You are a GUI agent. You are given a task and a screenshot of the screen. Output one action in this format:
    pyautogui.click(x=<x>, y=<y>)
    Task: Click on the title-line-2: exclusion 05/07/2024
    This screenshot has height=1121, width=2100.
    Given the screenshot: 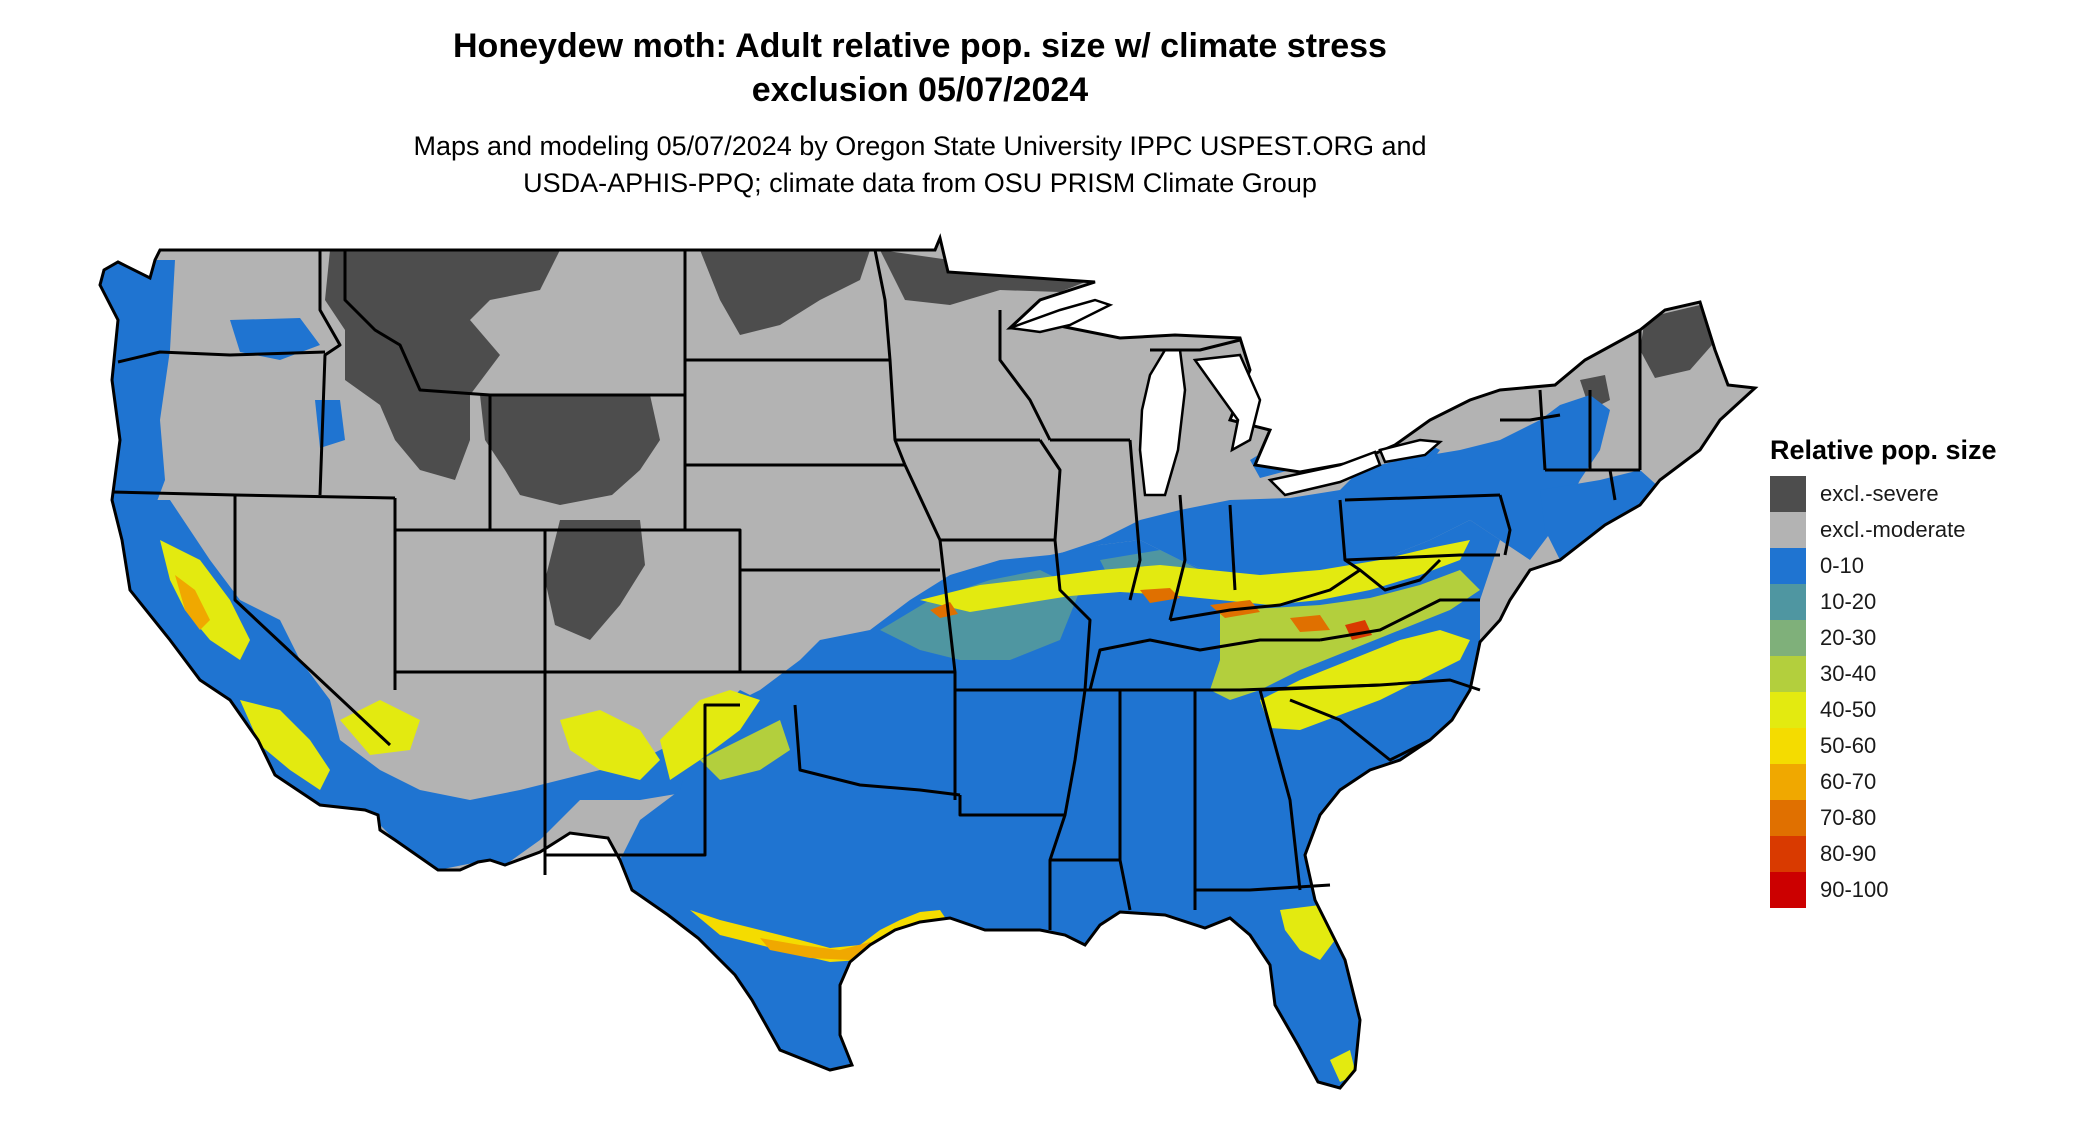 What is the action you would take?
    pyautogui.click(x=920, y=90)
    